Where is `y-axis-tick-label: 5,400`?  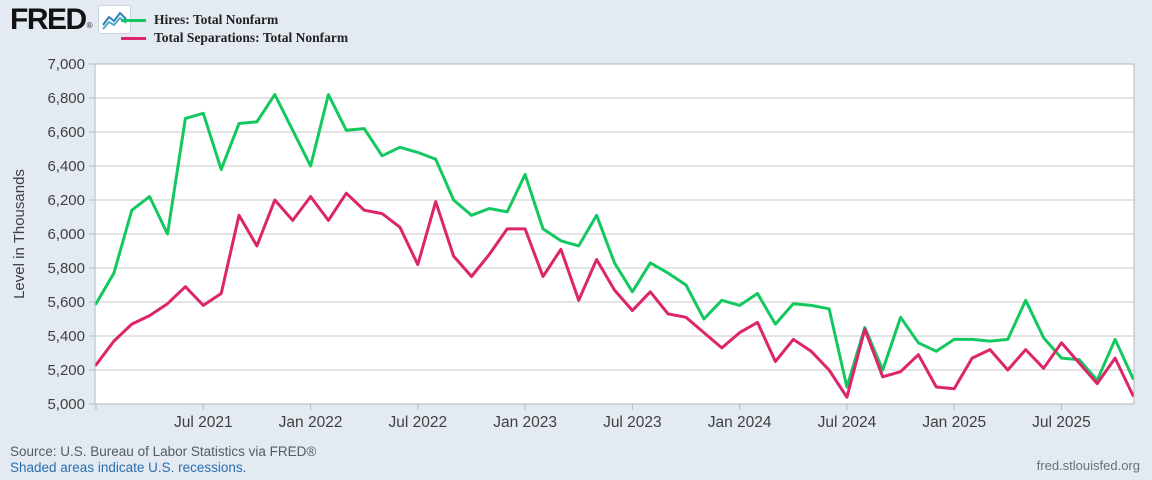 y-axis-tick-label: 5,400 is located at coordinates (66, 336).